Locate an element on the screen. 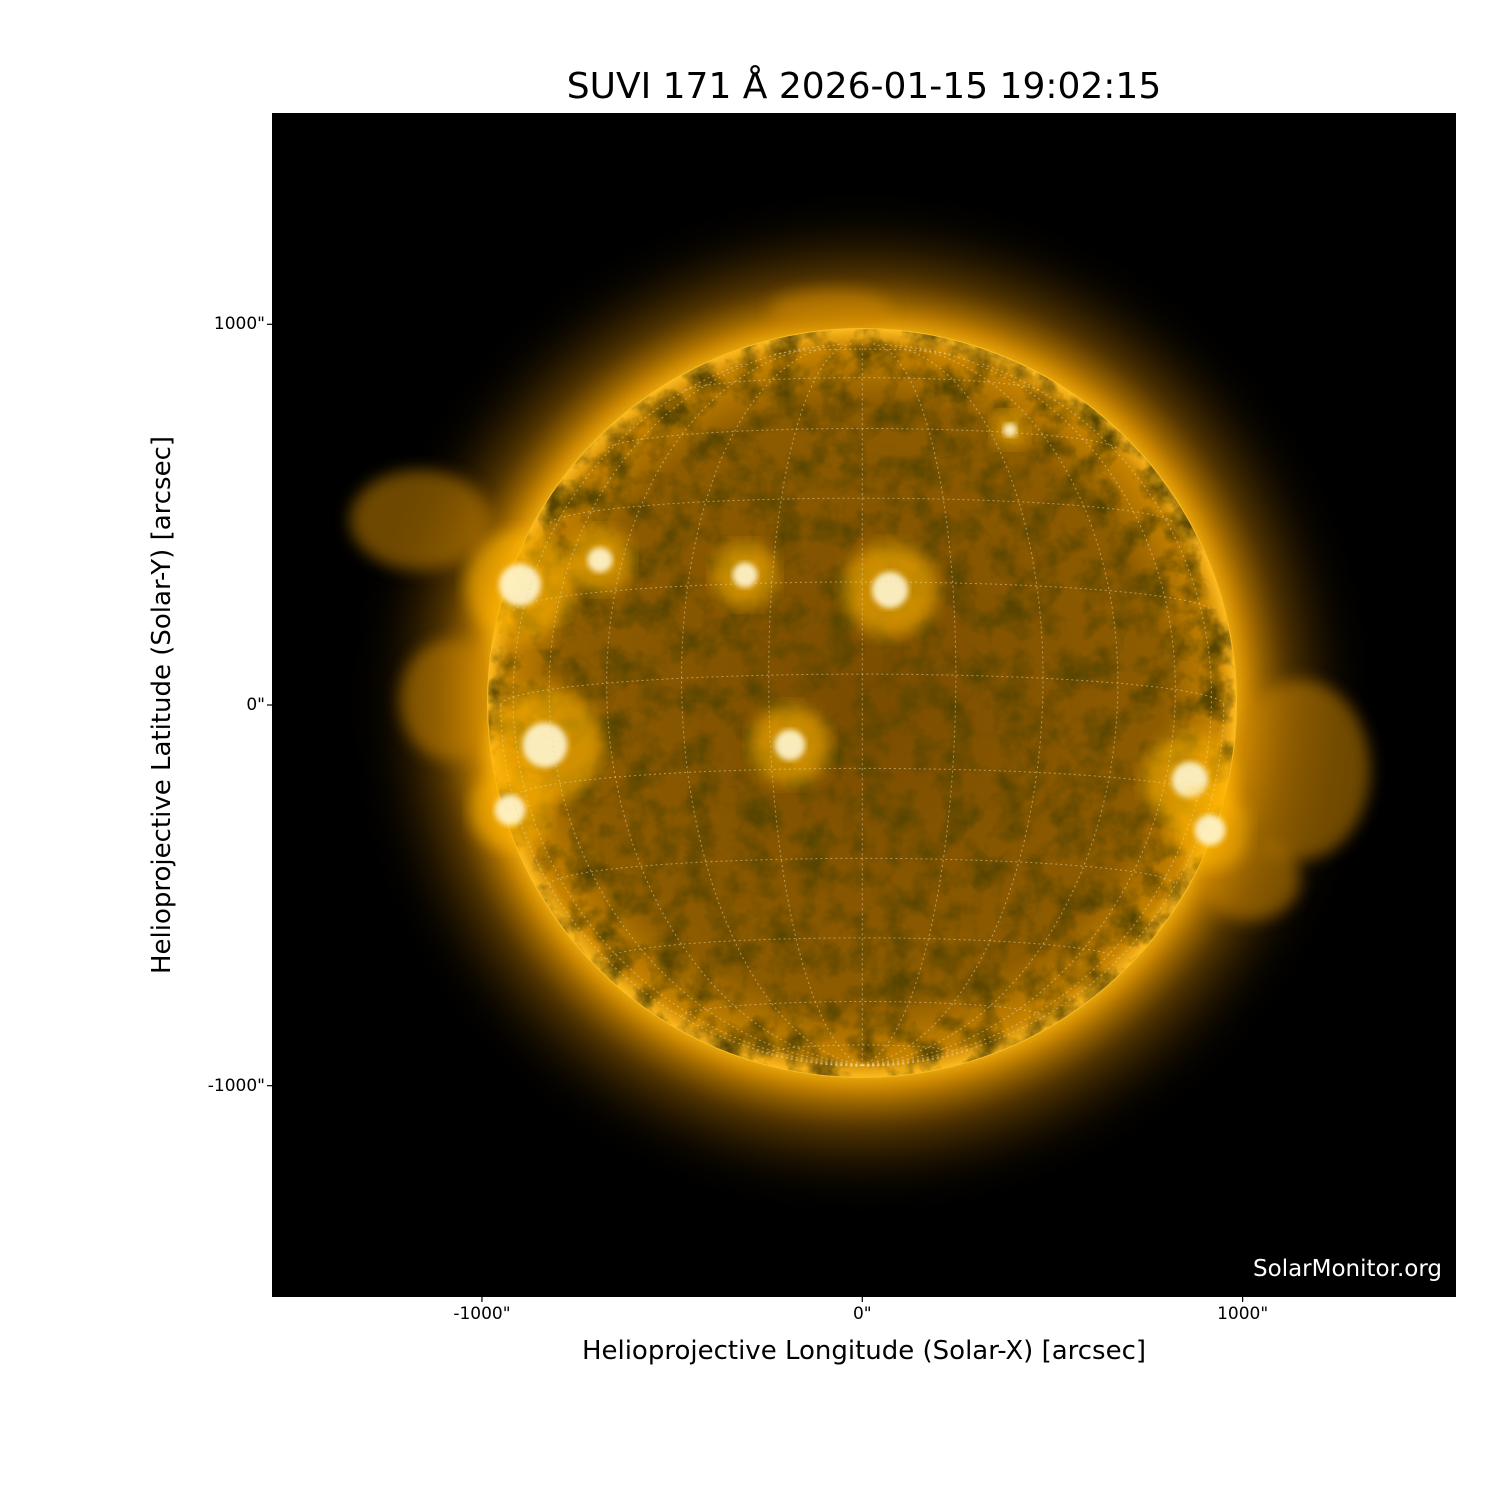 Image resolution: width=1500 pixels, height=1500 pixels. watermark: SolarMonitor.org is located at coordinates (1347, 1269).